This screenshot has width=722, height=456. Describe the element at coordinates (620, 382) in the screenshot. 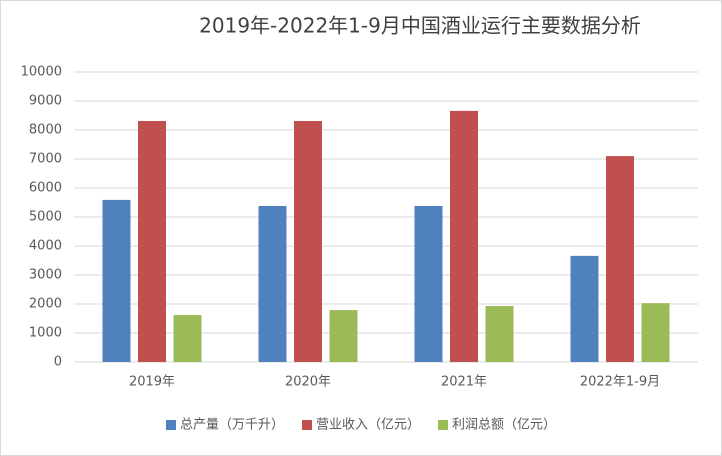

I see `x-tick-label: 2022年1-9月` at that location.